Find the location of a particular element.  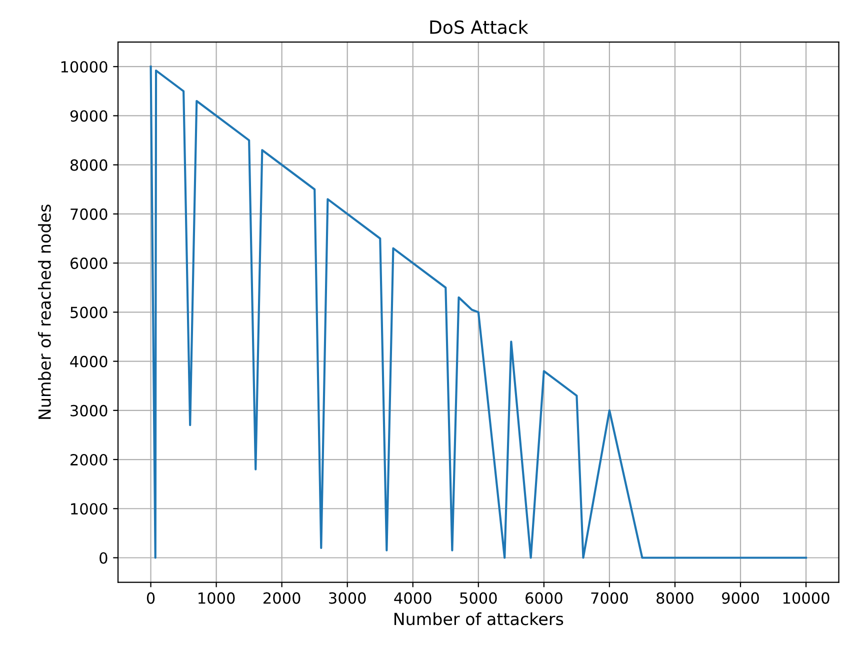

x-tick-label: 1000 is located at coordinates (216, 598).